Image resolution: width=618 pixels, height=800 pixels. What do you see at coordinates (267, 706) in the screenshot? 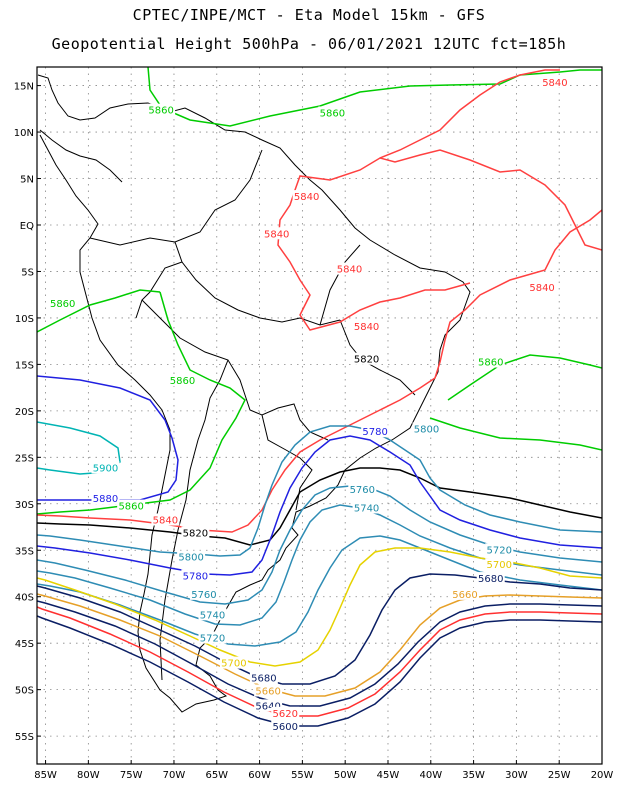
I see `contour-label: 5640` at bounding box center [267, 706].